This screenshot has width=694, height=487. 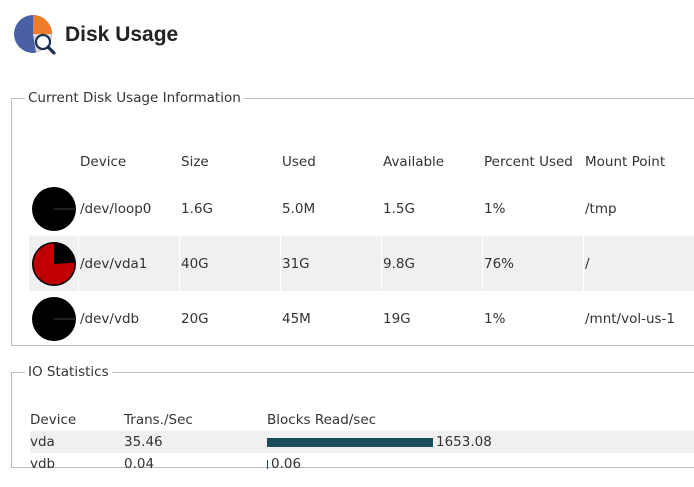 I want to click on size-cell: 40G, so click(x=230, y=263).